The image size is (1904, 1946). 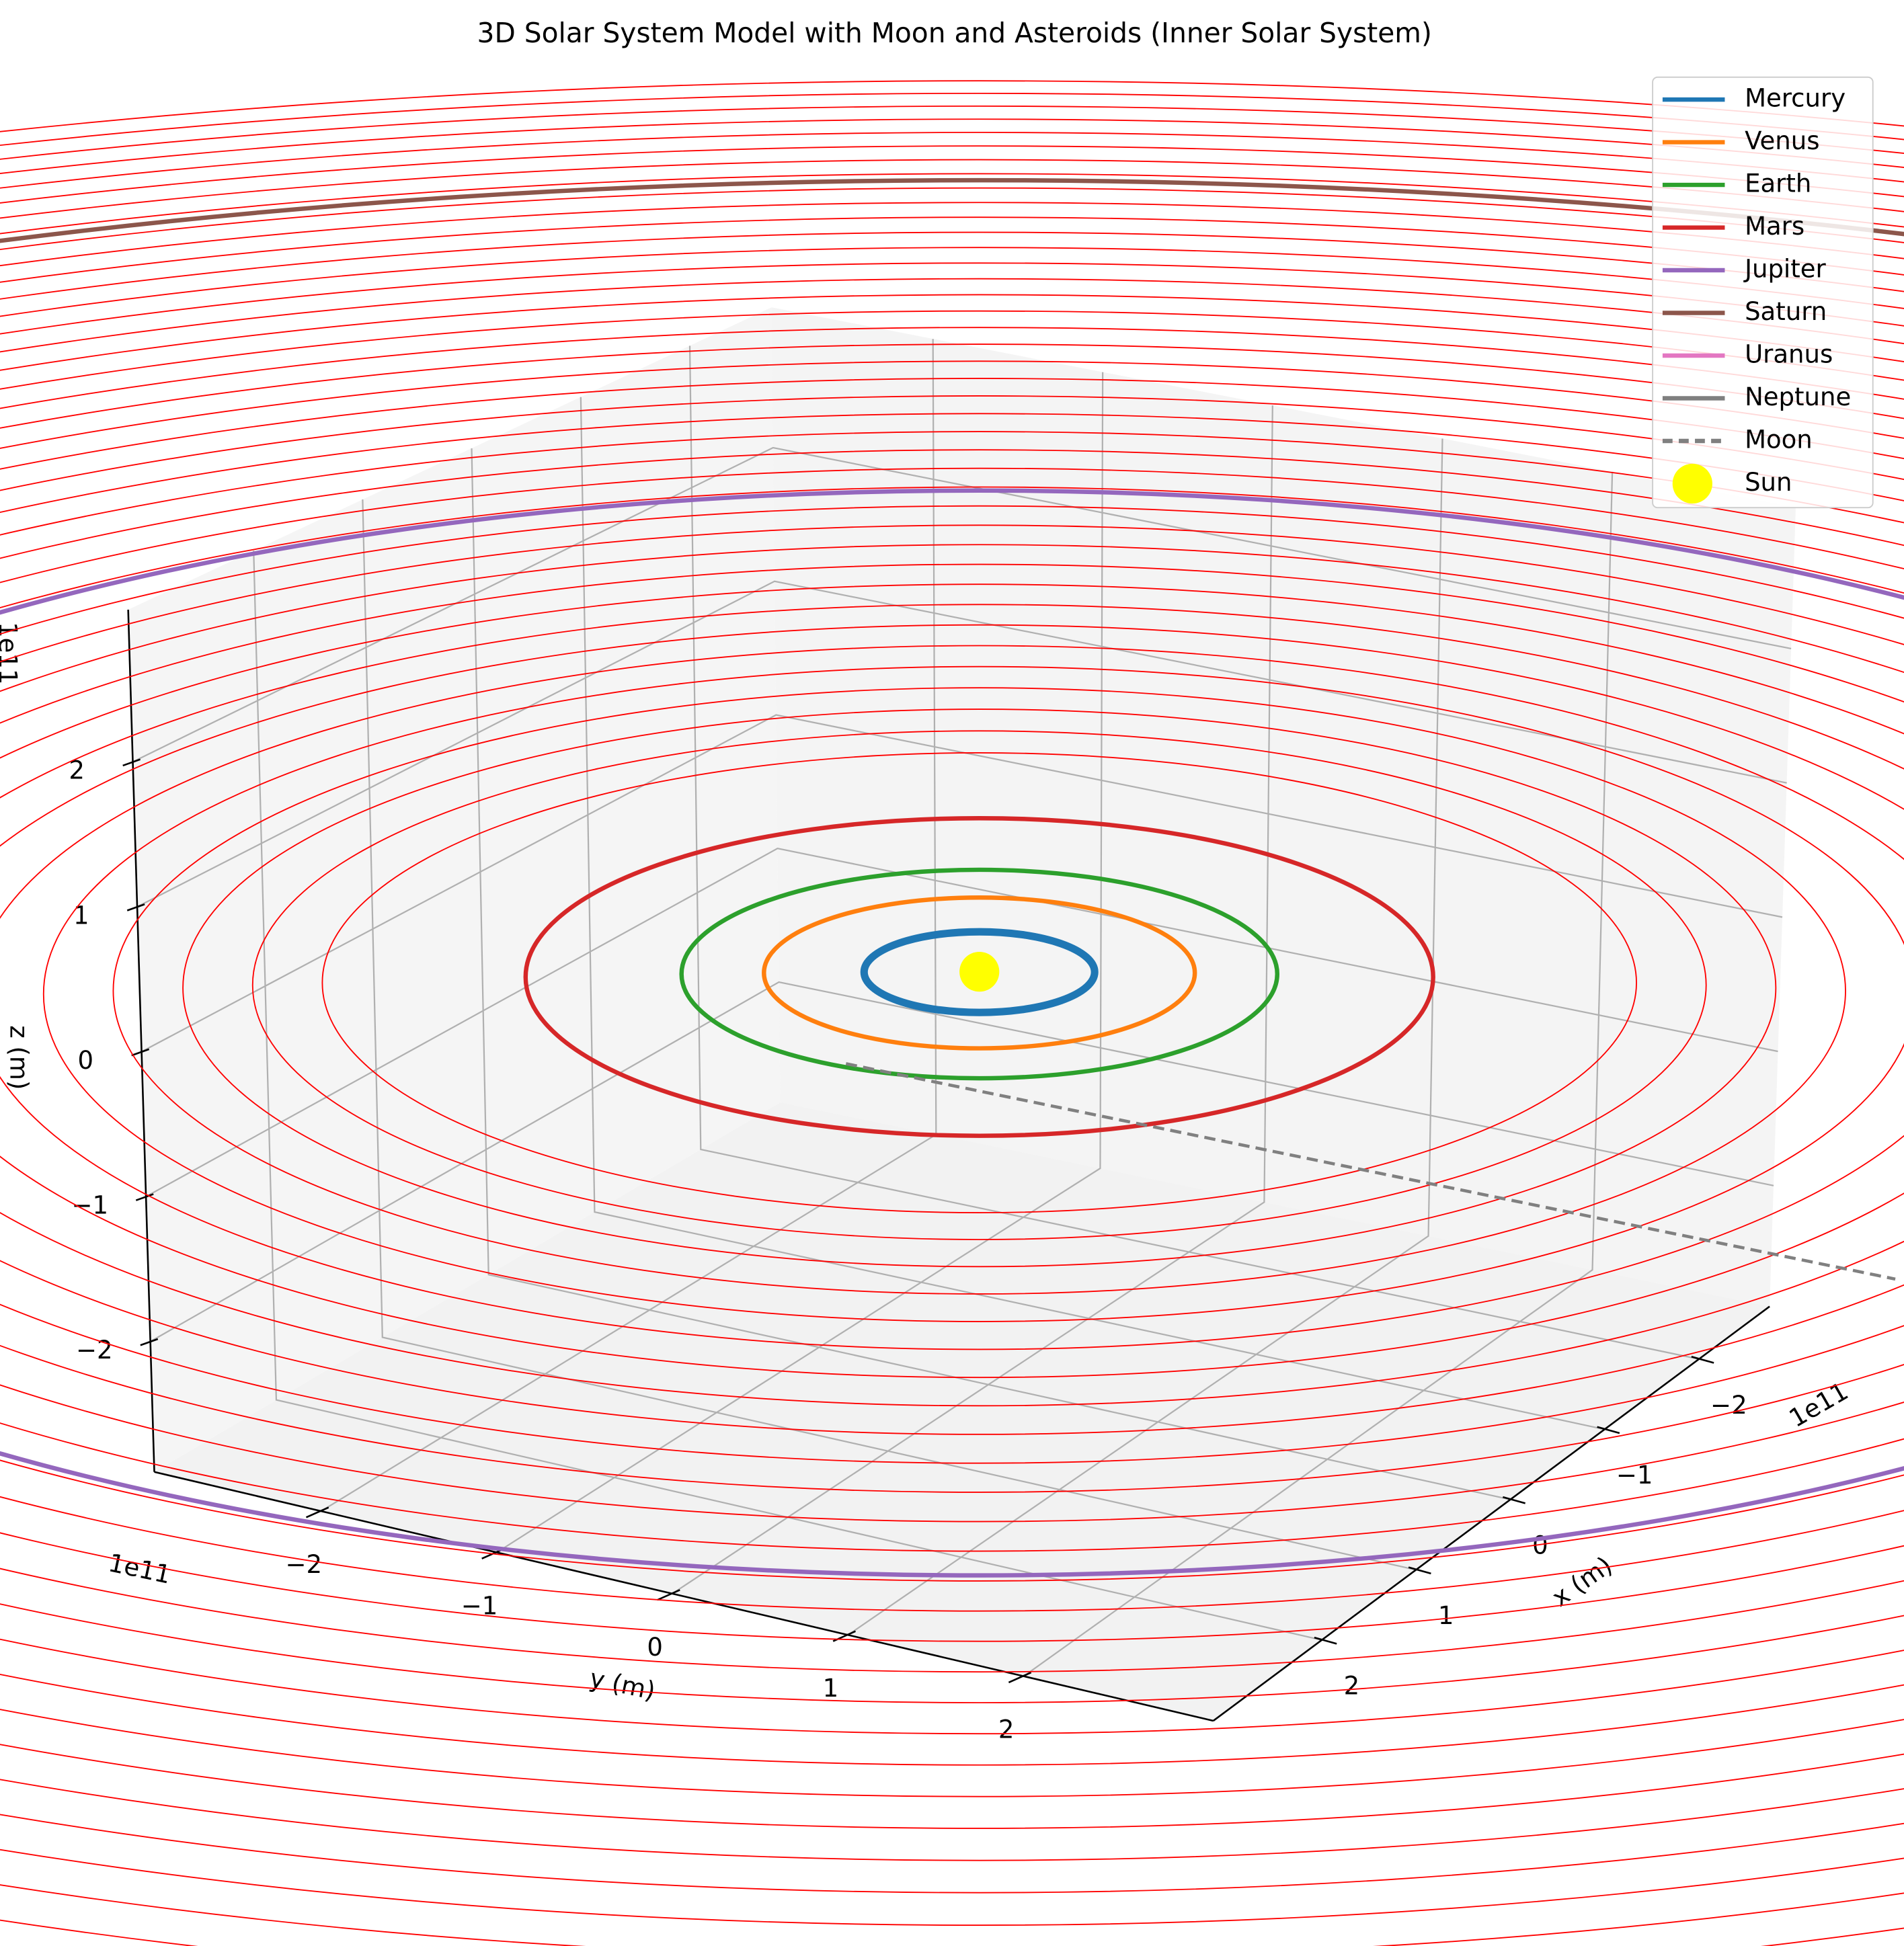 What do you see at coordinates (1778, 183) in the screenshot?
I see `legend-label: Earth` at bounding box center [1778, 183].